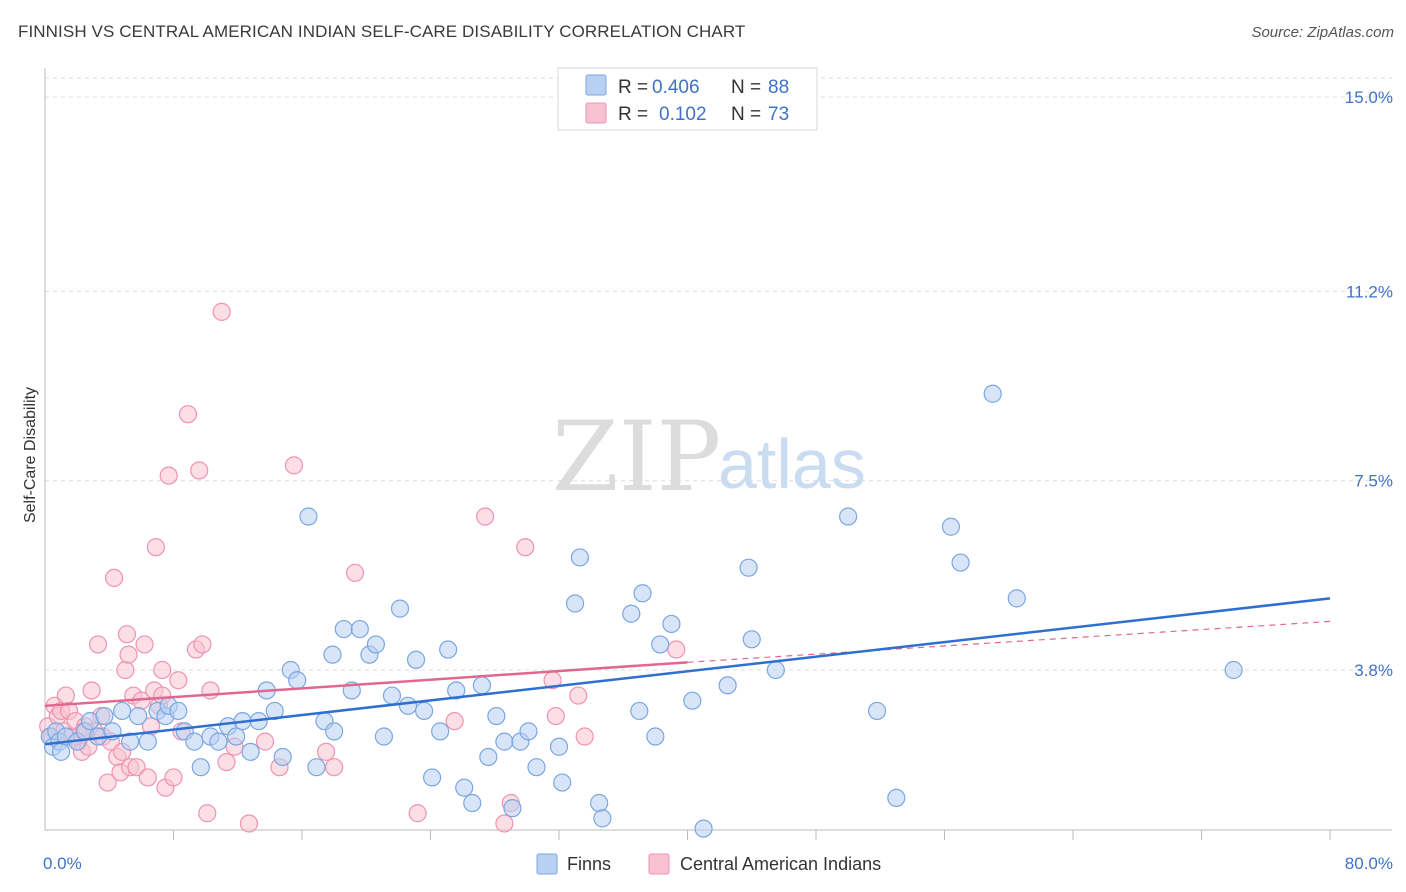 The image size is (1406, 892). Describe the element at coordinates (589, 864) in the screenshot. I see `bottom-legend-label-finns: Finns` at that location.